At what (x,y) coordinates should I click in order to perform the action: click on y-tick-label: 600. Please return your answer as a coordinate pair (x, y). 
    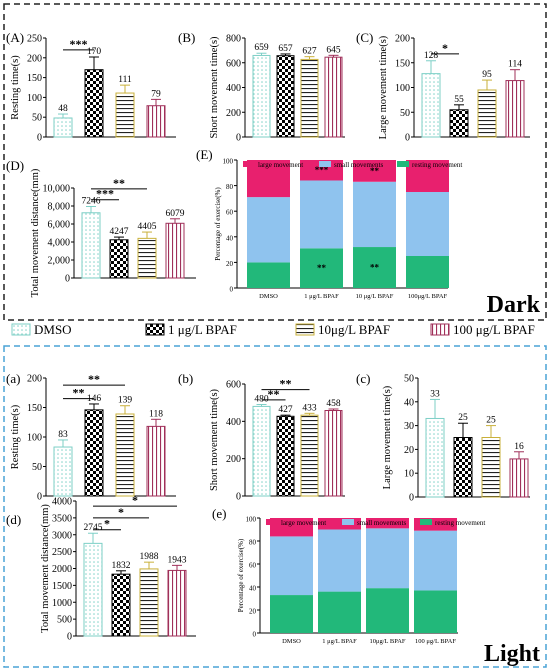
    Looking at the image, I should click on (233, 385).